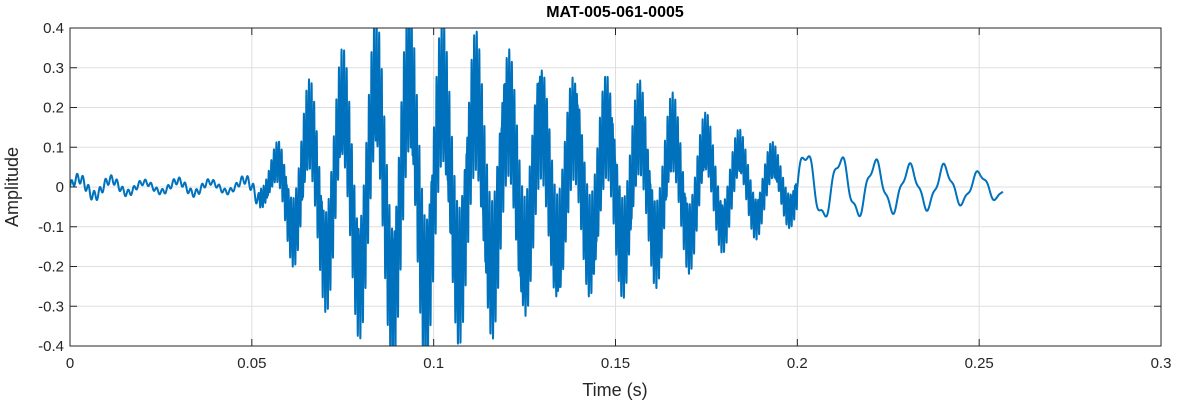  I want to click on y-tick-label: 0.4, so click(53, 28).